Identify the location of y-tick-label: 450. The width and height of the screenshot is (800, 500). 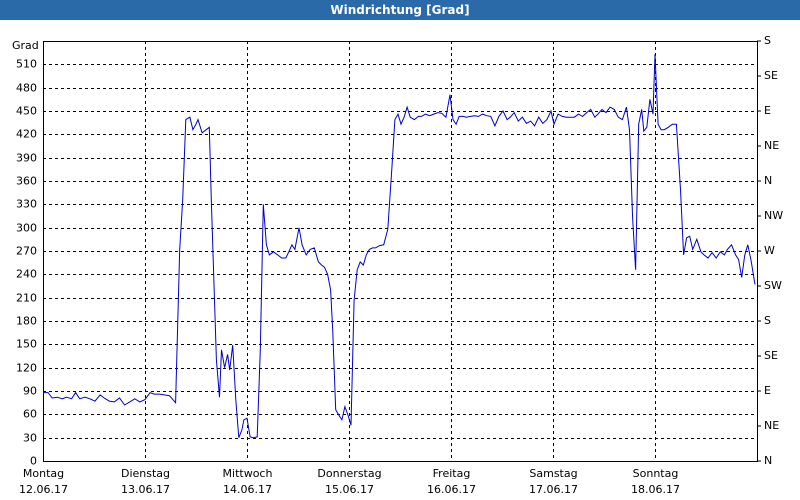
(26, 111).